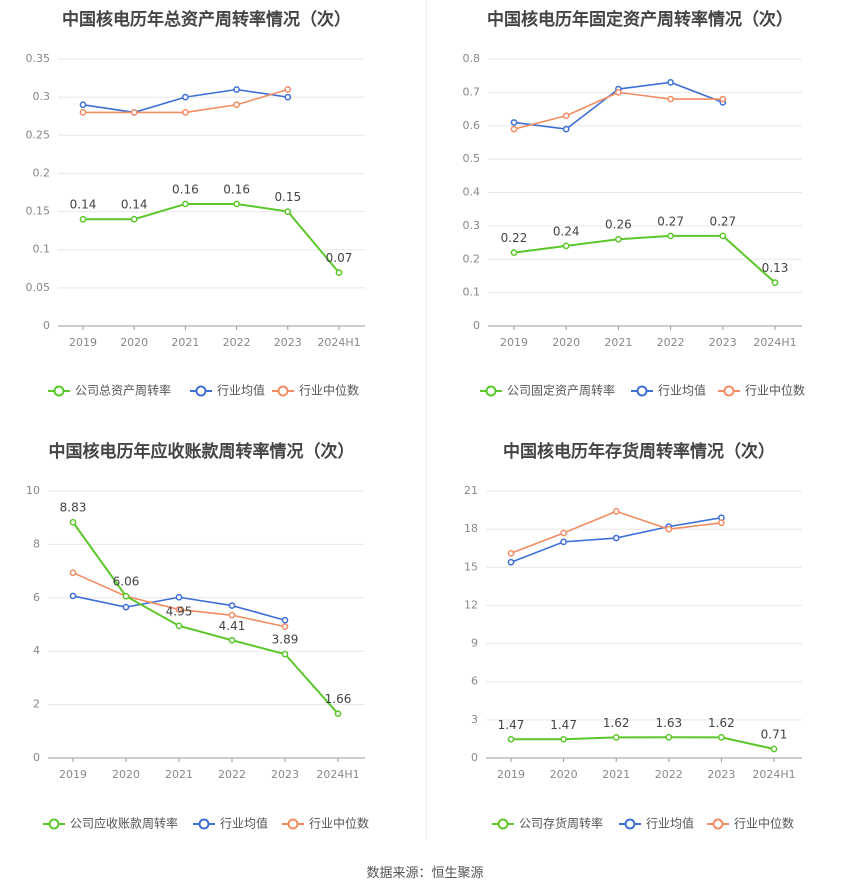 The height and width of the screenshot is (891, 850). What do you see at coordinates (616, 532) in the screenshot?
I see `series-line-median` at bounding box center [616, 532].